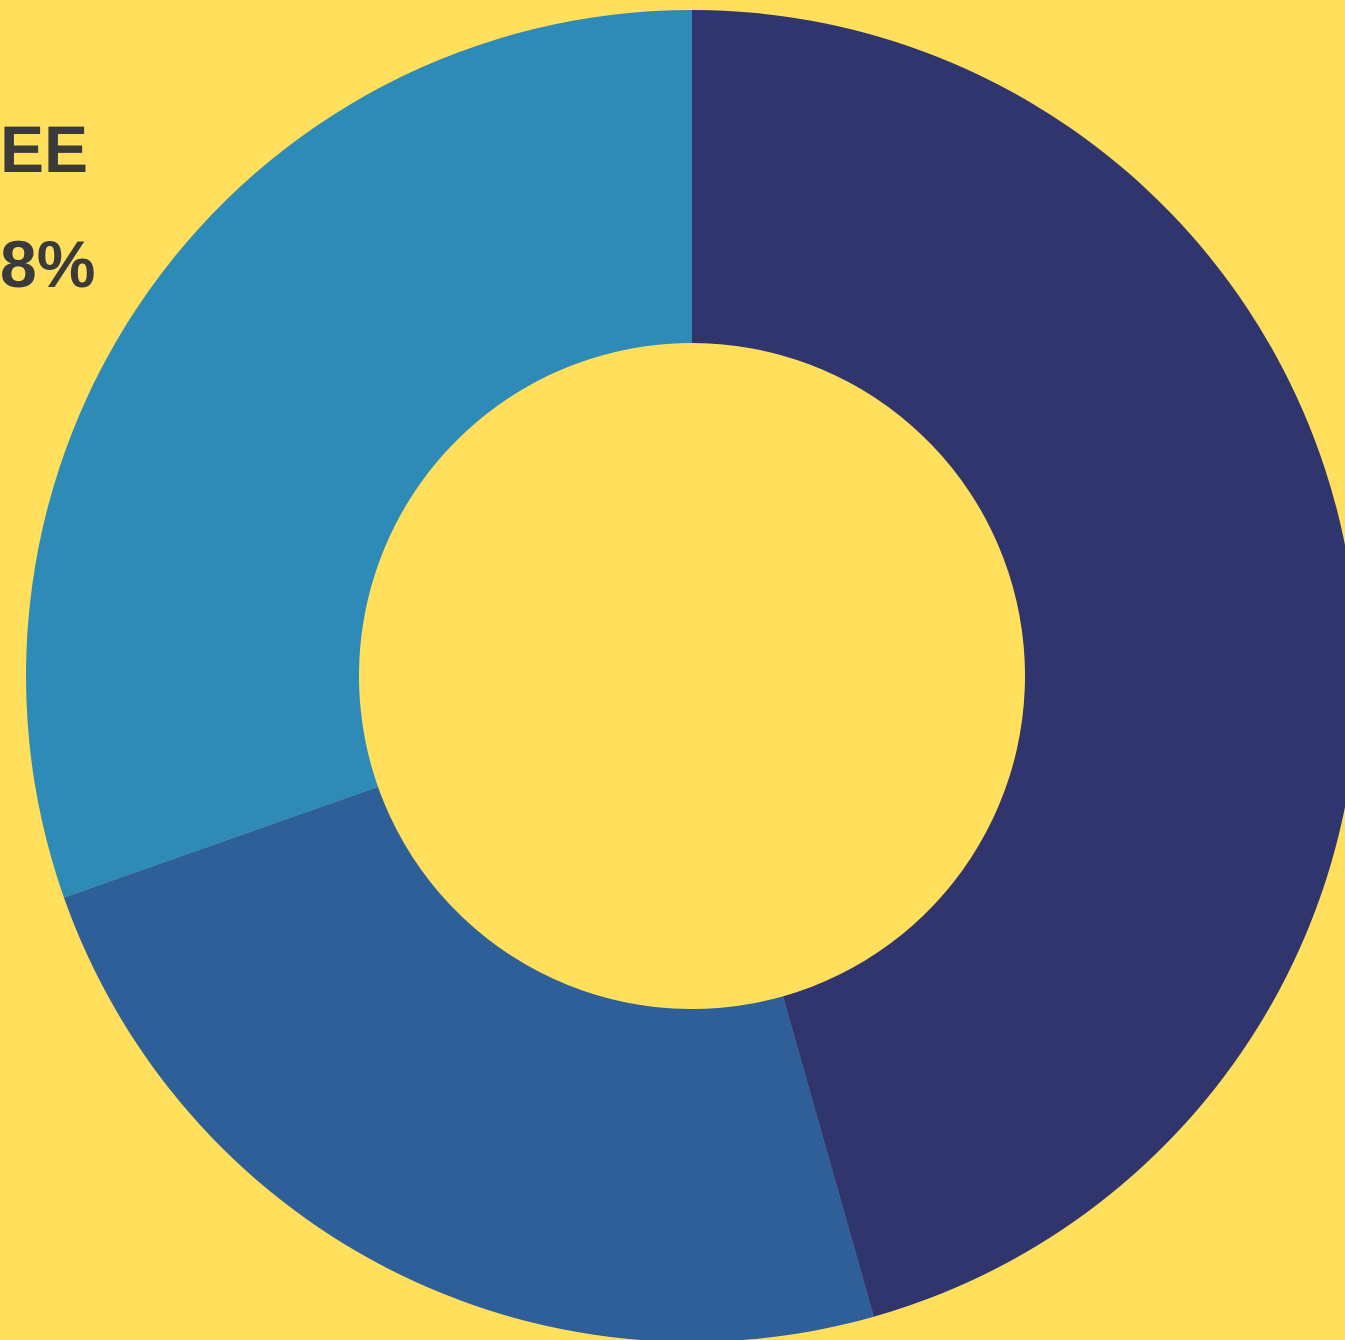  What do you see at coordinates (47, 264) in the screenshot?
I see `slice-label-percent: 8%` at bounding box center [47, 264].